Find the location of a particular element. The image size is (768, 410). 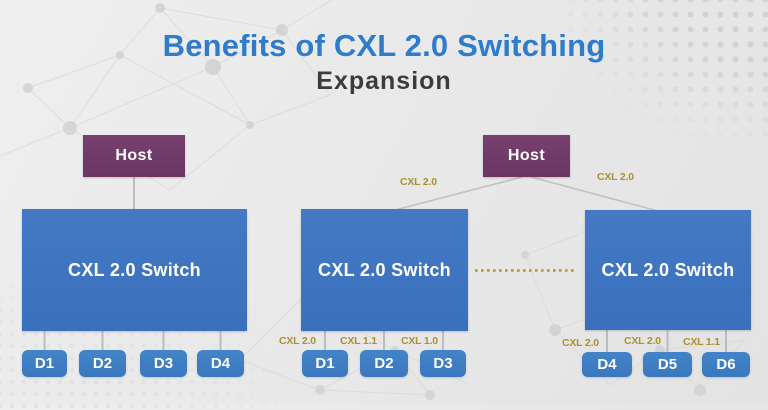

right-host-label: Host is located at coordinates (526, 155).